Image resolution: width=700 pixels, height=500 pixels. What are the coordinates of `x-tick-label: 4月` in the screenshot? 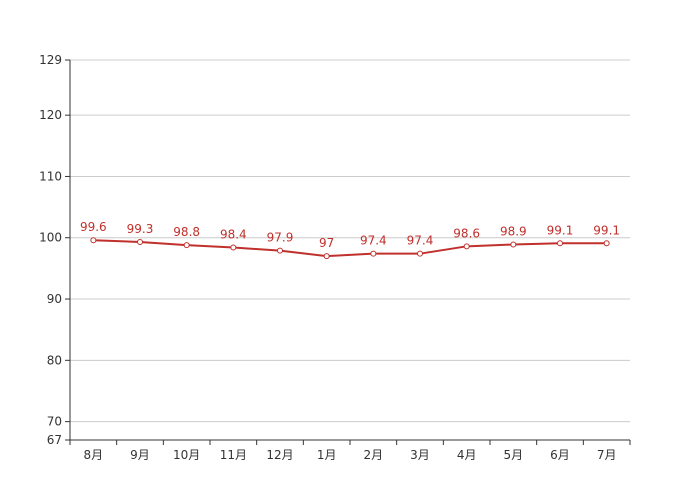 It's located at (467, 455).